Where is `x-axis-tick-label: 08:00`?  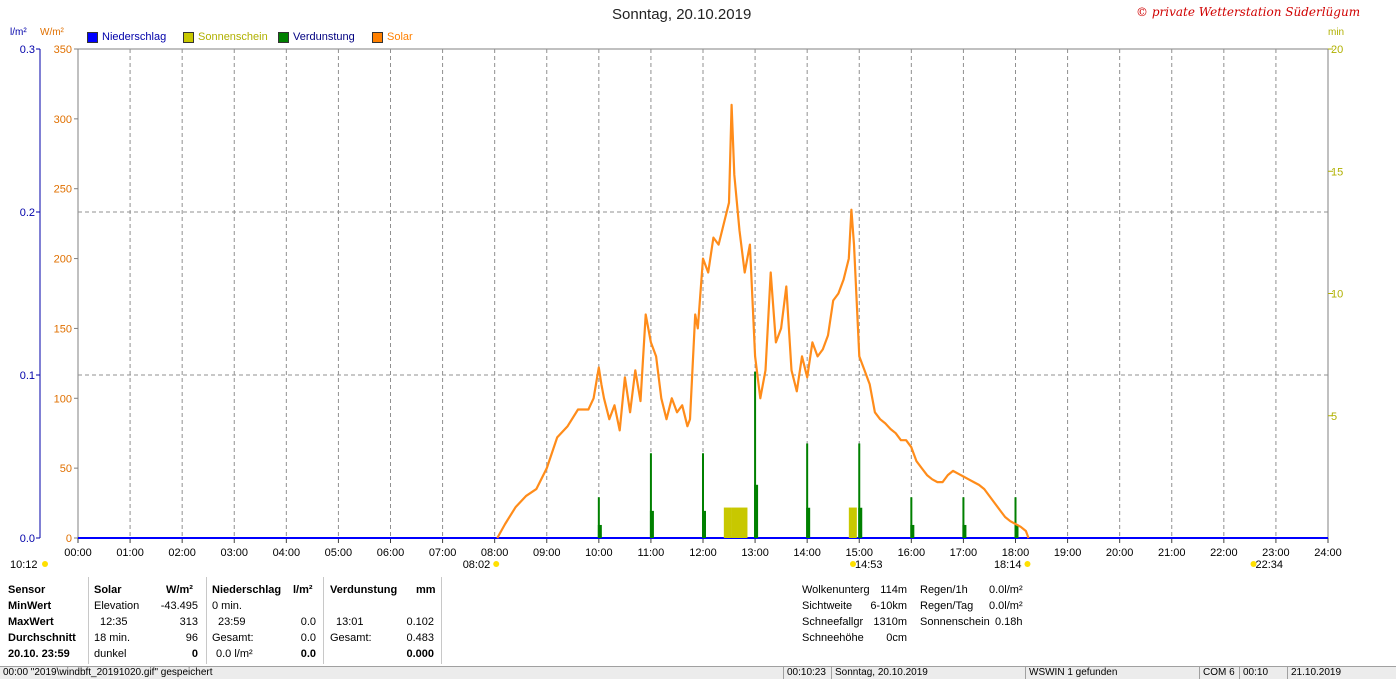 x-axis-tick-label: 08:00 is located at coordinates (495, 553).